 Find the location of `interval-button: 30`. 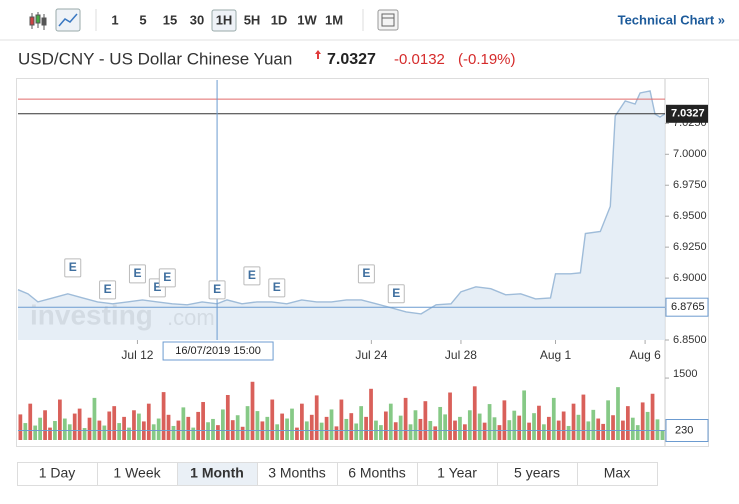

interval-button: 30 is located at coordinates (197, 19).